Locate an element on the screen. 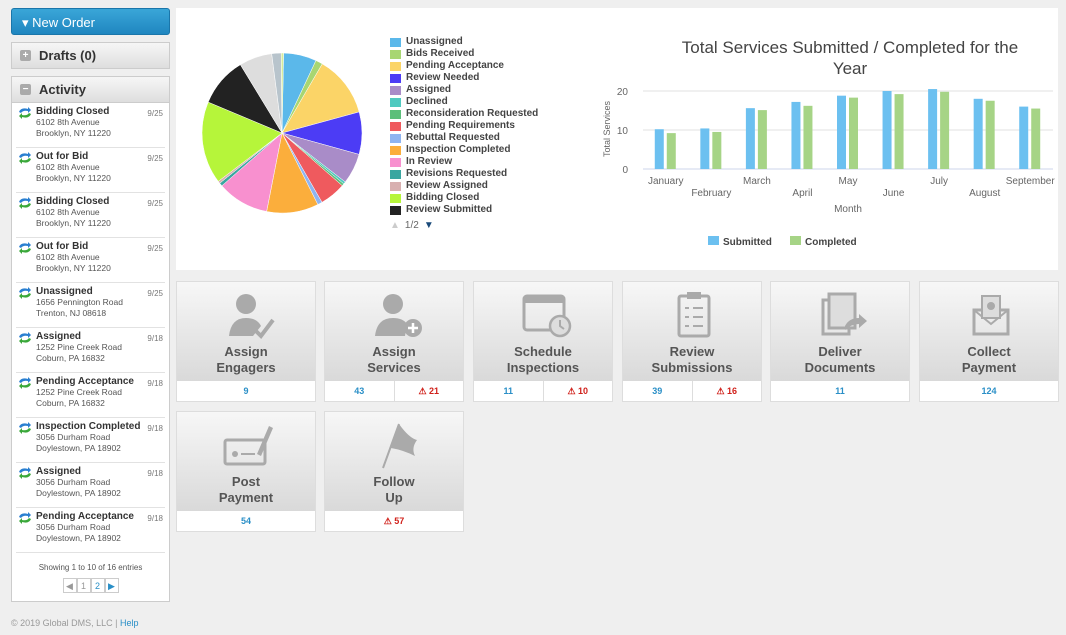  legend-item: Pending Acceptance is located at coordinates (464, 66).